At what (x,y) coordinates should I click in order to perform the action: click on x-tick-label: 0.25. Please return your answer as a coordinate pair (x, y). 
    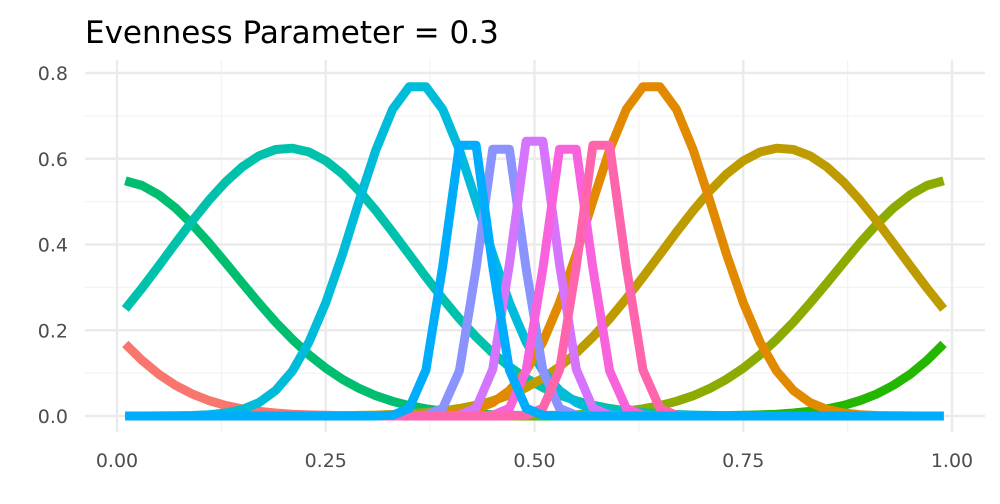
    Looking at the image, I should click on (326, 461).